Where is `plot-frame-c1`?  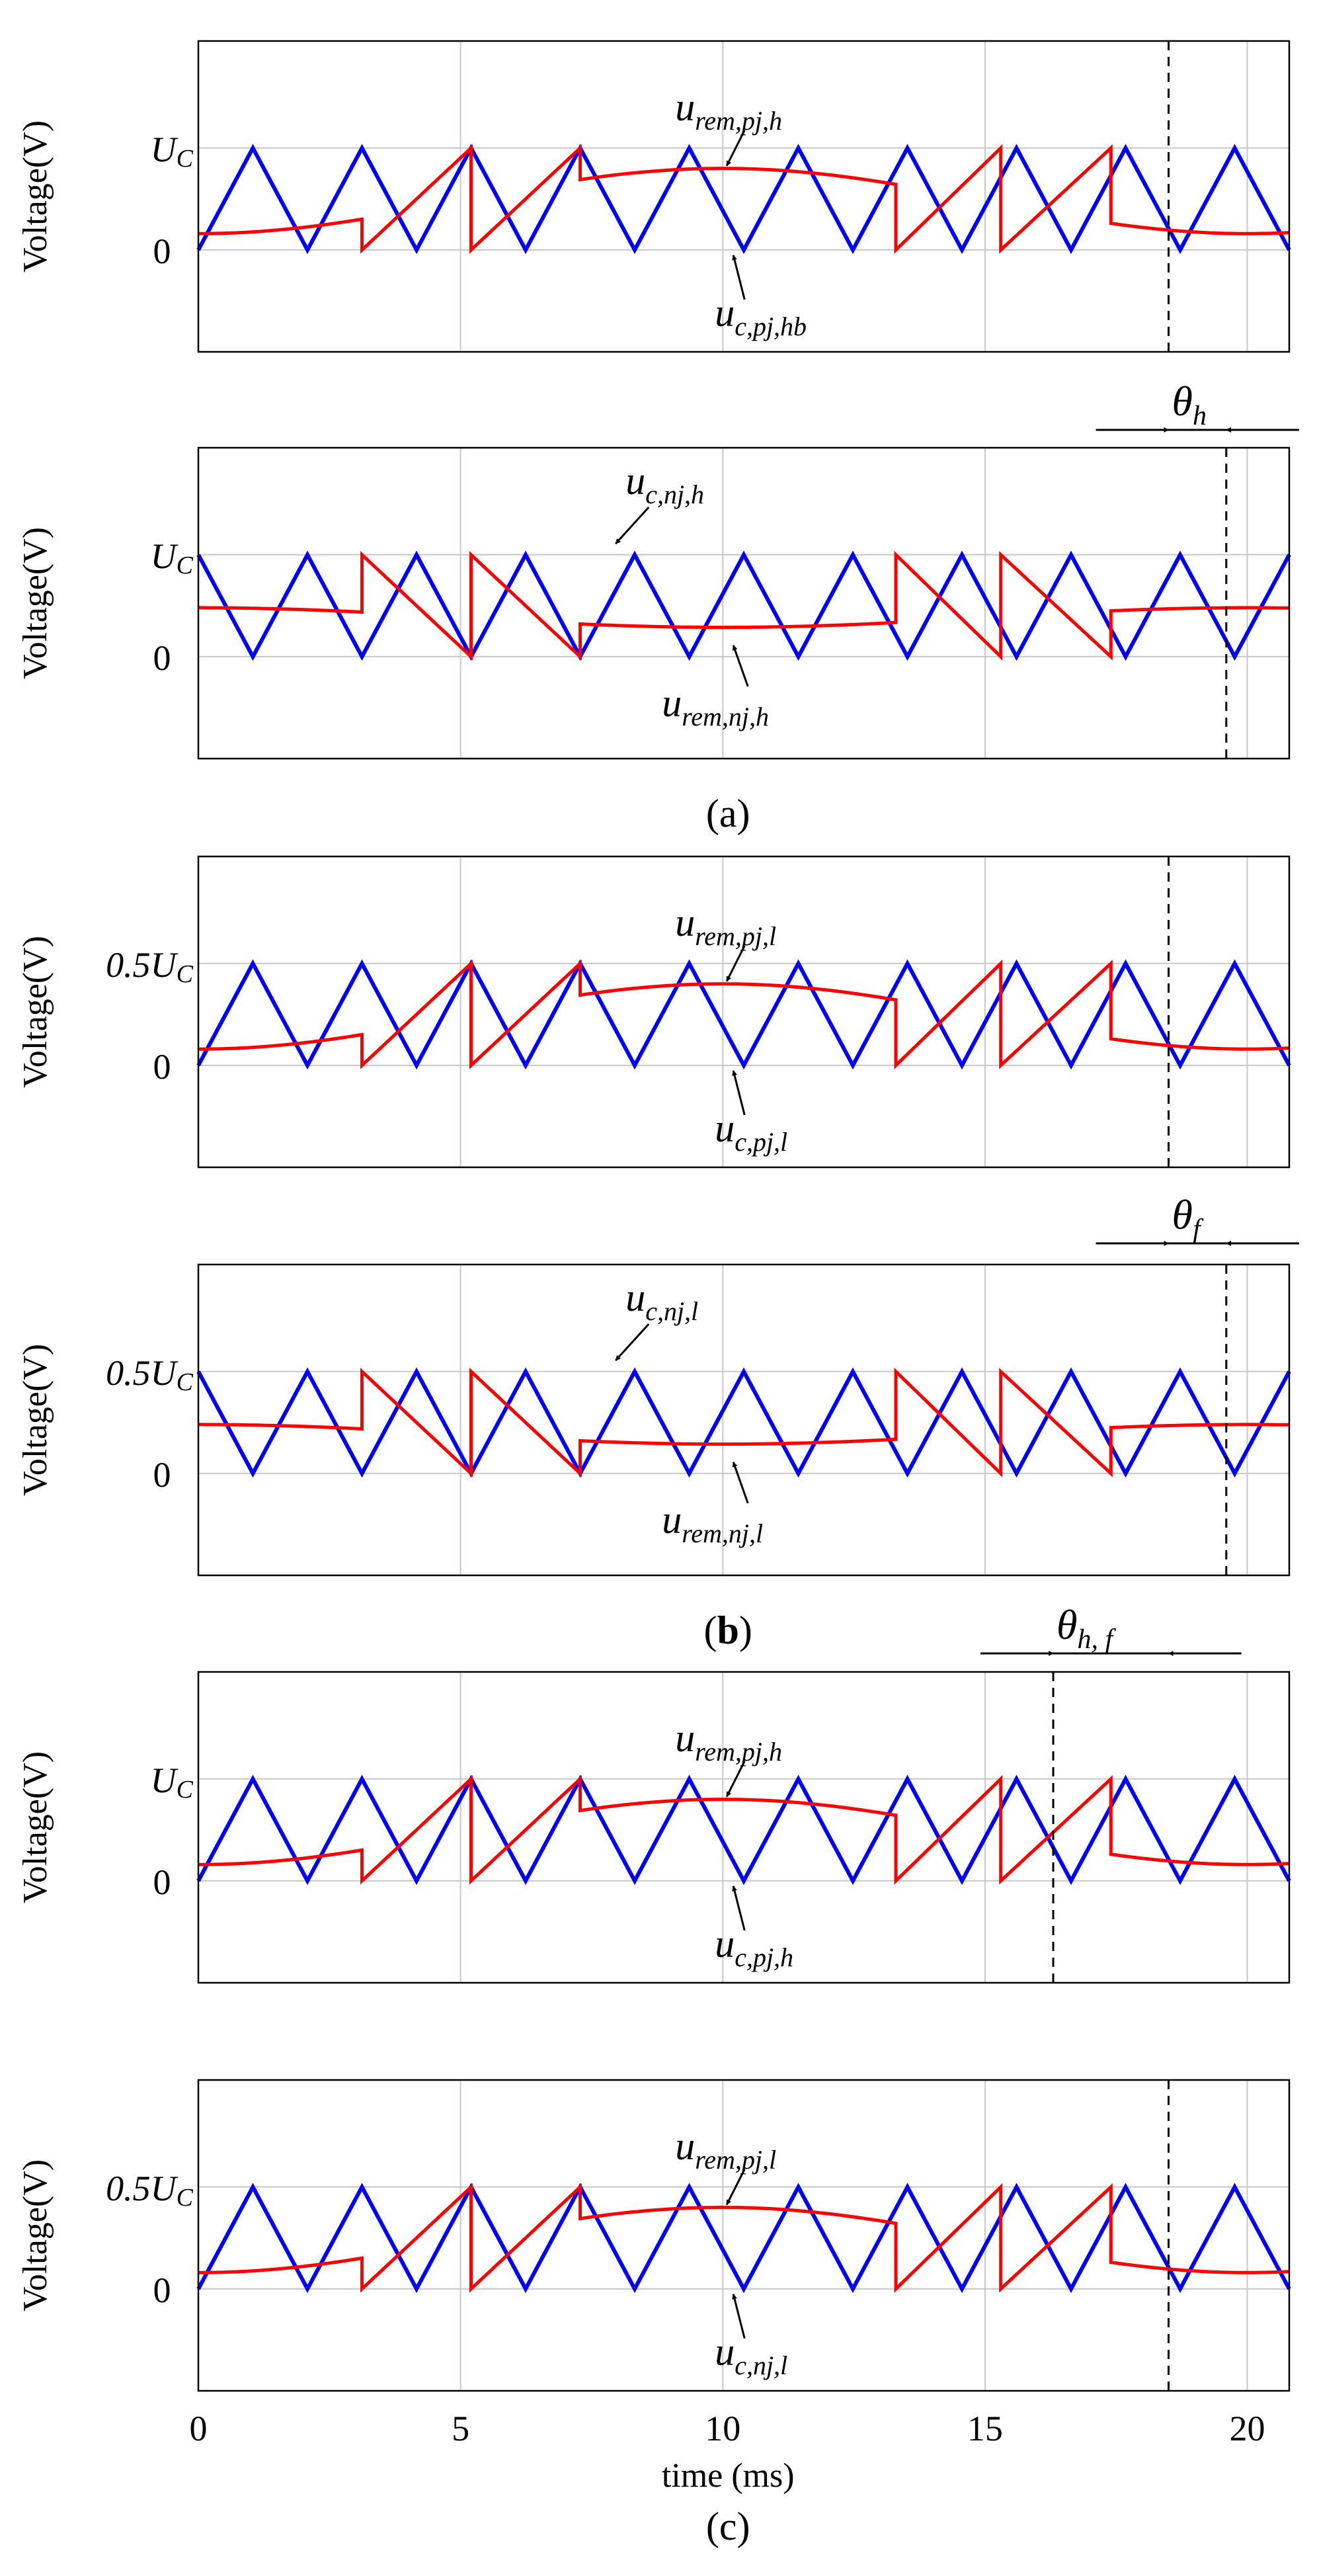
plot-frame-c1 is located at coordinates (744, 1827).